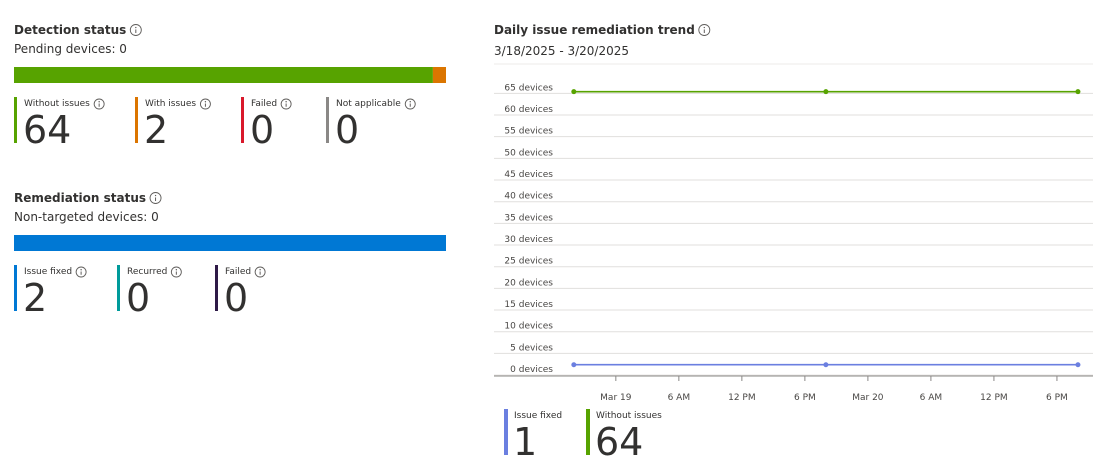  I want to click on stat-label: Without issues, so click(57, 104).